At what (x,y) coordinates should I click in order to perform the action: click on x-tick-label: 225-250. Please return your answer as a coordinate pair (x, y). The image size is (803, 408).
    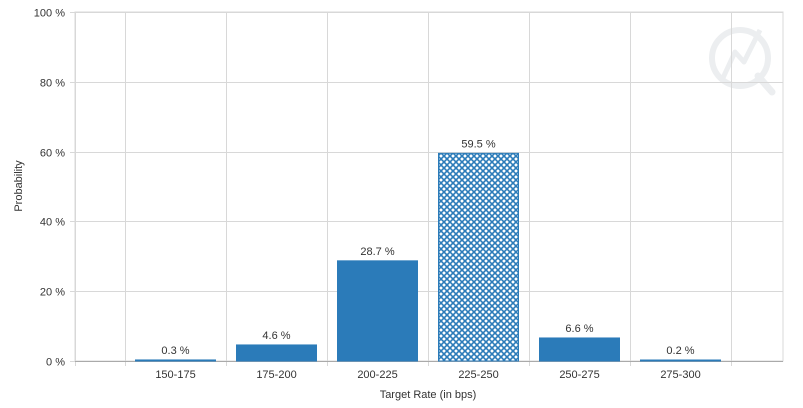
    Looking at the image, I should click on (478, 375).